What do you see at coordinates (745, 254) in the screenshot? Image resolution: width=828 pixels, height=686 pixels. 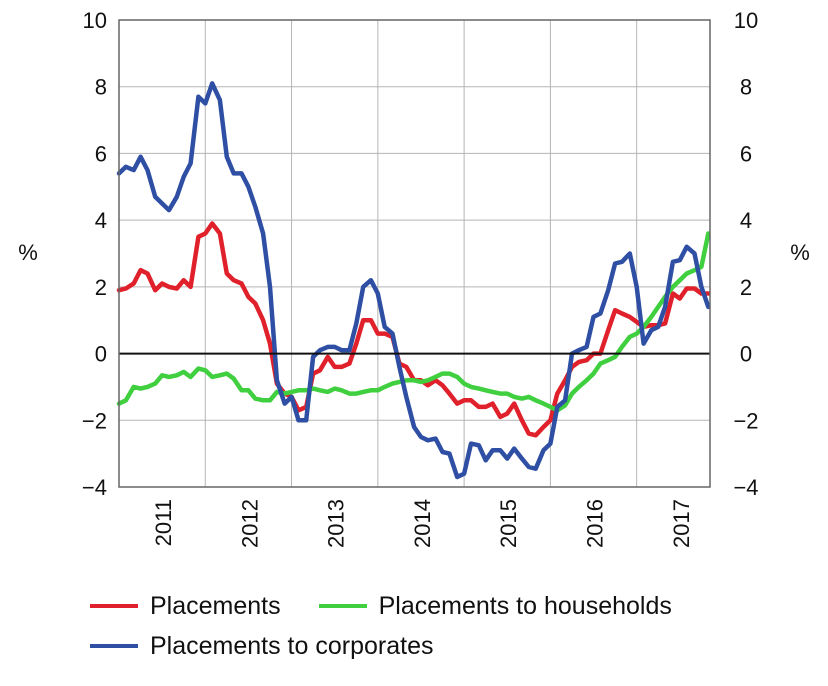 I see `right-axis-ticks: −4 −2 0 2 4 6 8 10` at bounding box center [745, 254].